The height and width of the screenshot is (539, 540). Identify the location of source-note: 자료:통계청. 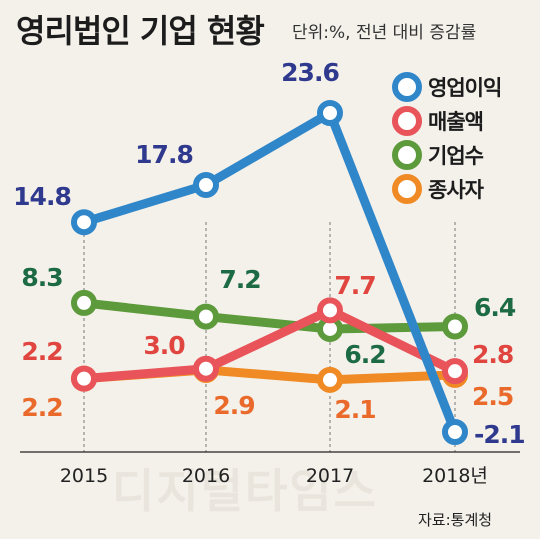
(455, 520).